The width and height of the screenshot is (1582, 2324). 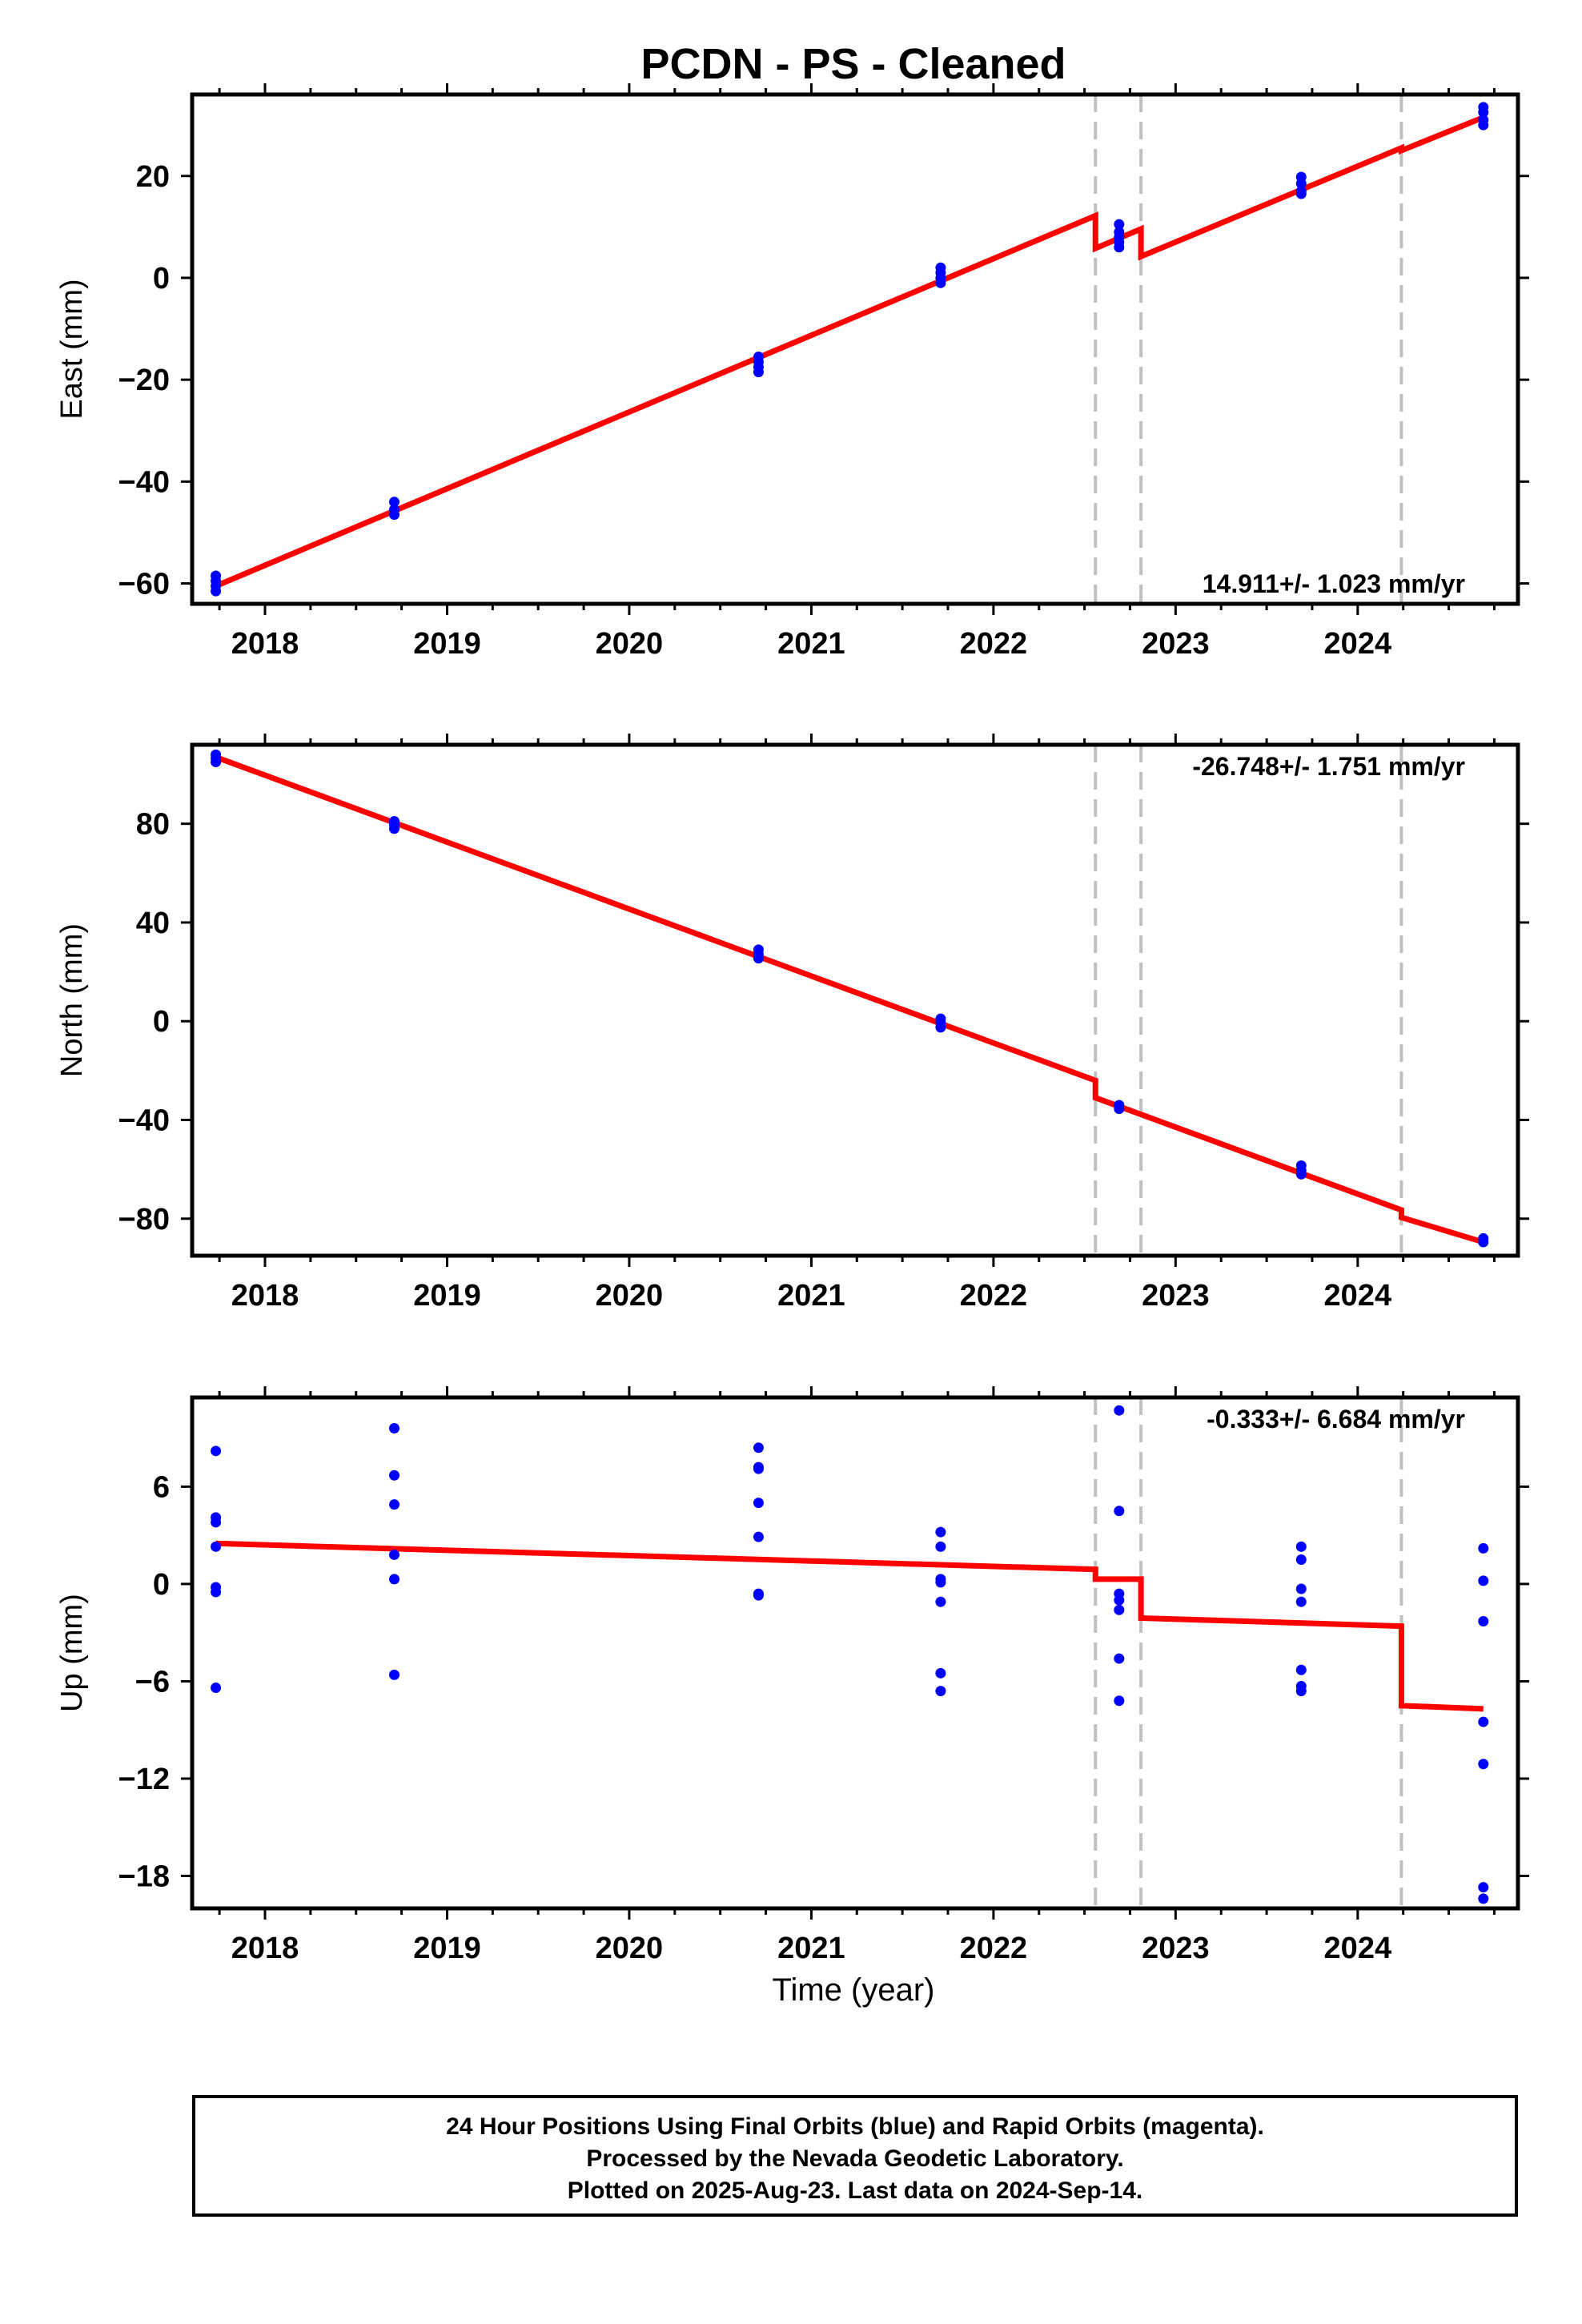 I want to click on up-y-axis-label: Up (mm), so click(x=72, y=1653).